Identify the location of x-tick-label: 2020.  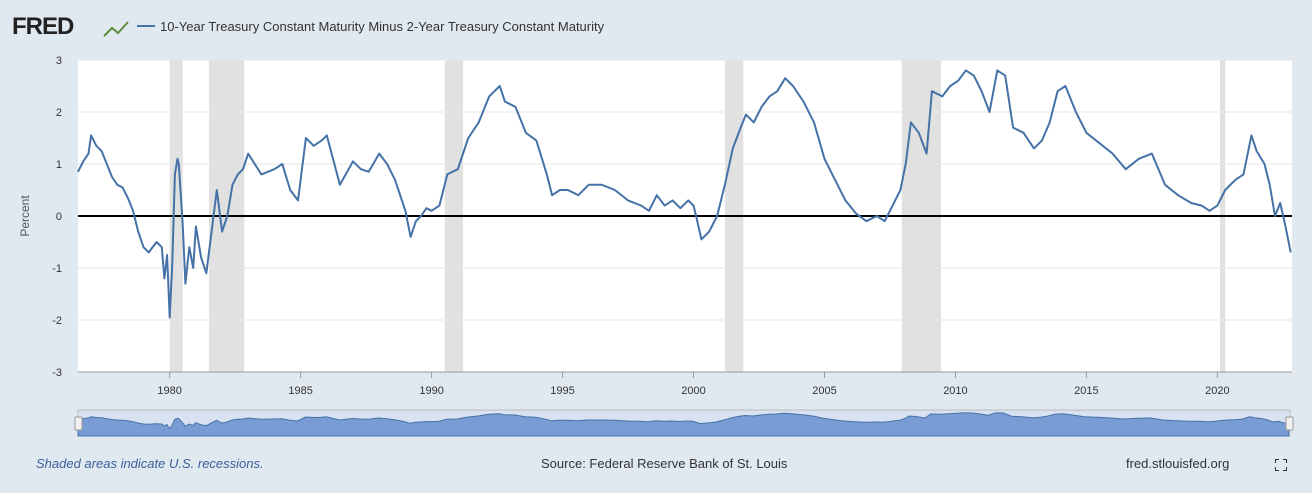
(1217, 391).